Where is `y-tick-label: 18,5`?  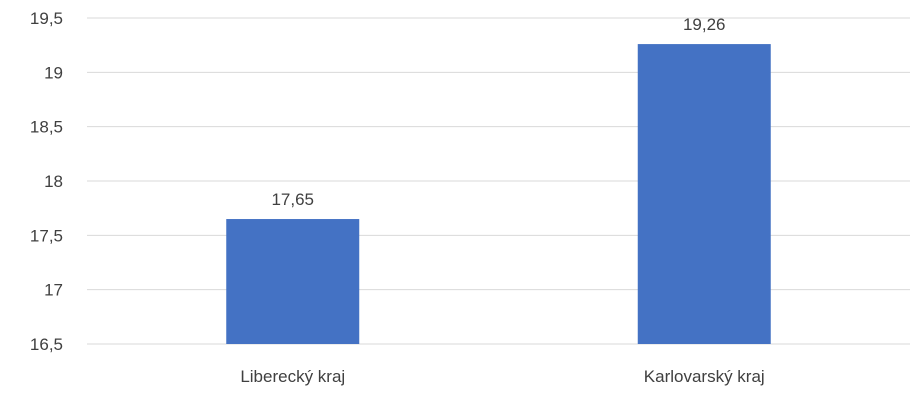 y-tick-label: 18,5 is located at coordinates (46, 127).